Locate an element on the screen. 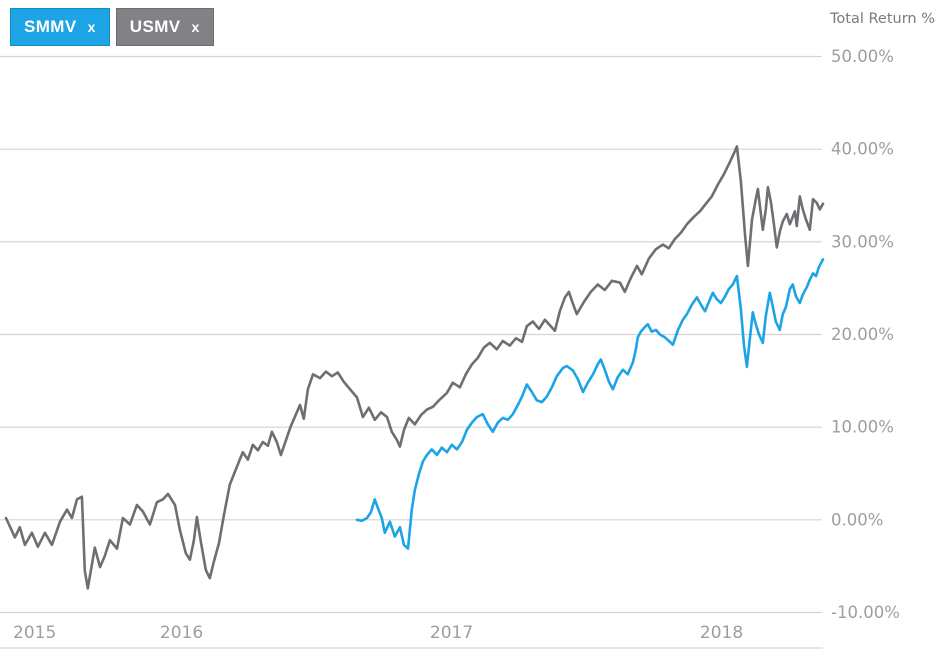 The image size is (942, 654). tag-usmv: USMV x is located at coordinates (164, 27).